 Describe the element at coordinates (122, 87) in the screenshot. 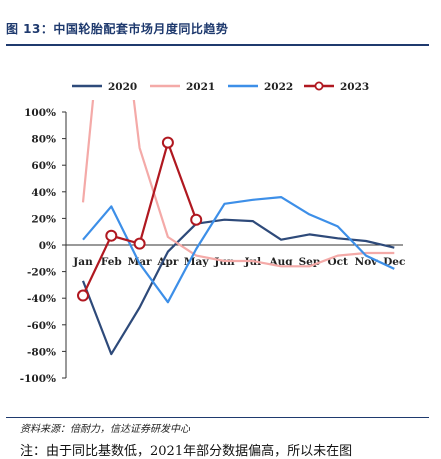

I see `legend-label-2020: 2020` at that location.